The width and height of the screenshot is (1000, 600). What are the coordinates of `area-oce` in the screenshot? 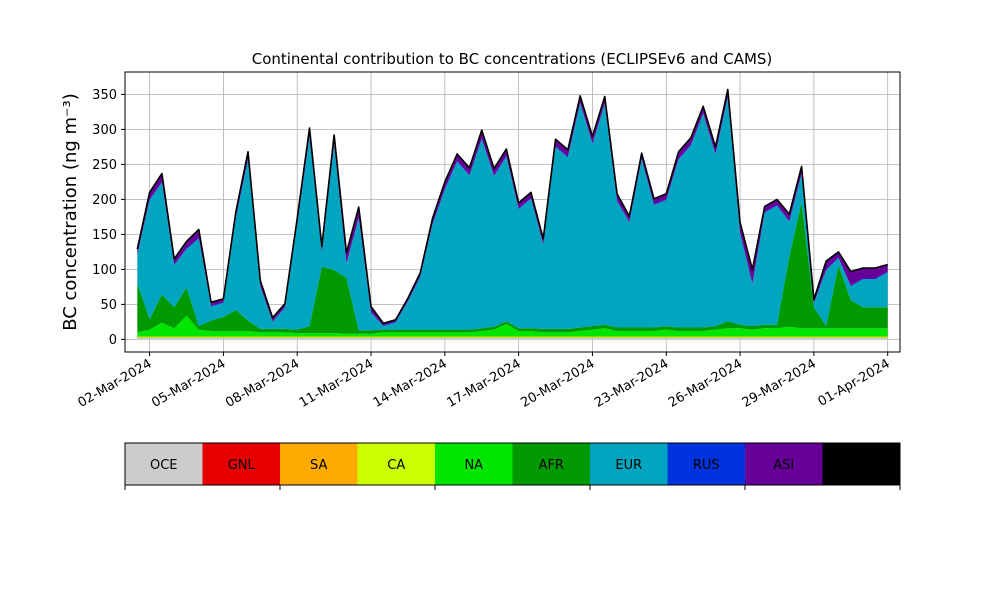 It's located at (512, 339).